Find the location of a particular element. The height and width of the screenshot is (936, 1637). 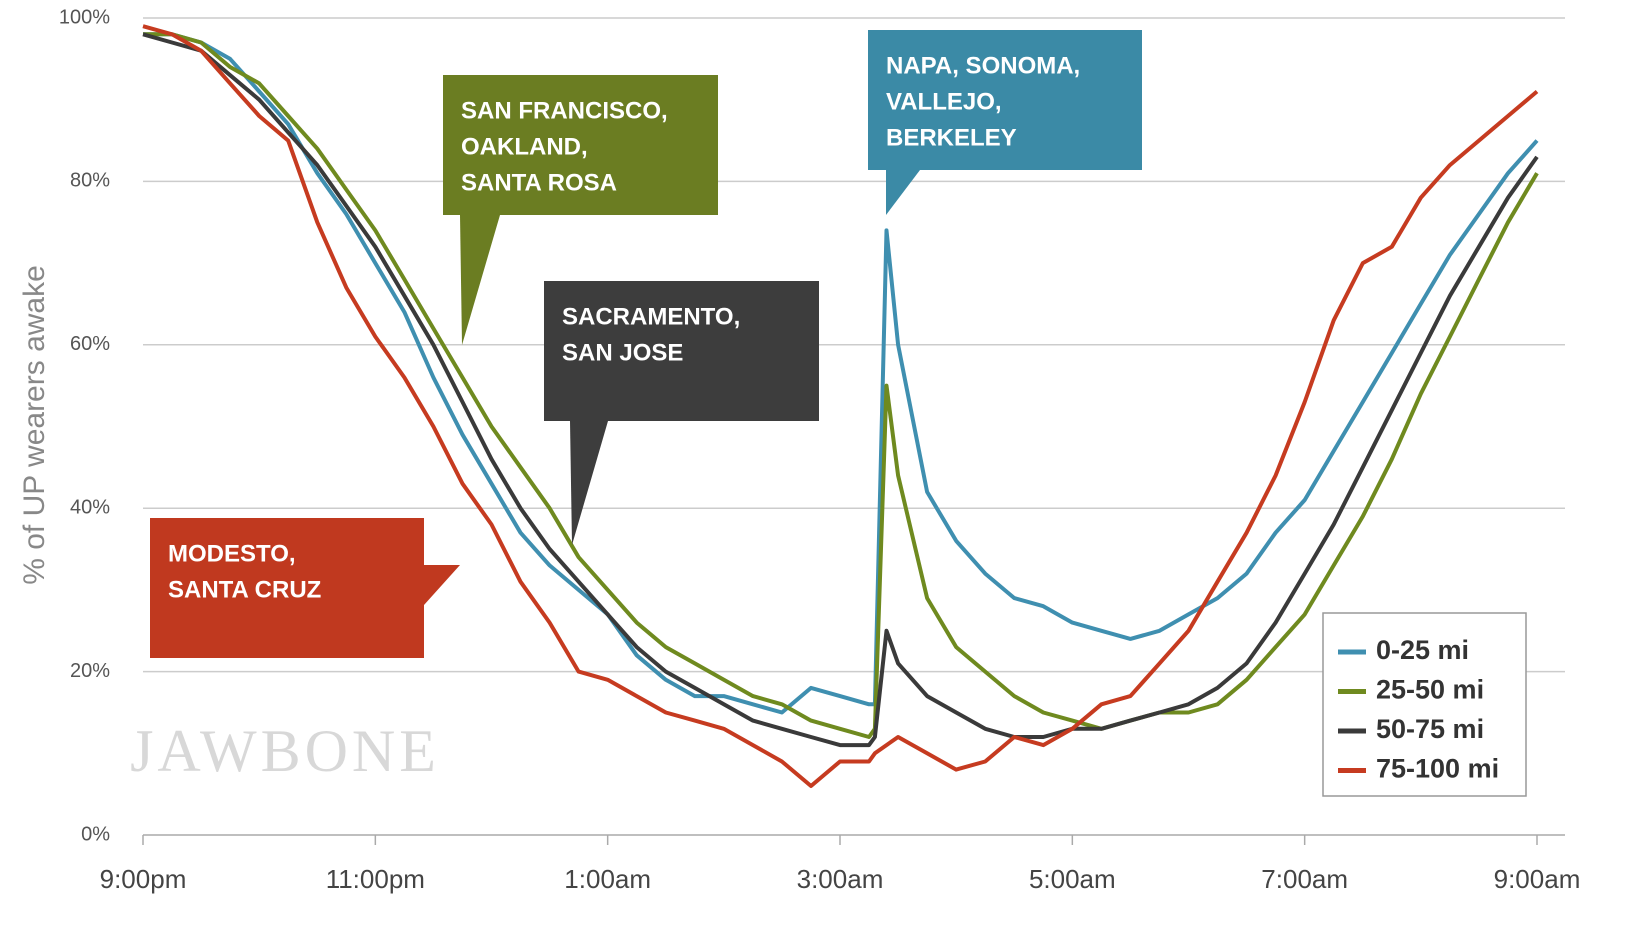

y-tick-label: 0% is located at coordinates (95, 834).